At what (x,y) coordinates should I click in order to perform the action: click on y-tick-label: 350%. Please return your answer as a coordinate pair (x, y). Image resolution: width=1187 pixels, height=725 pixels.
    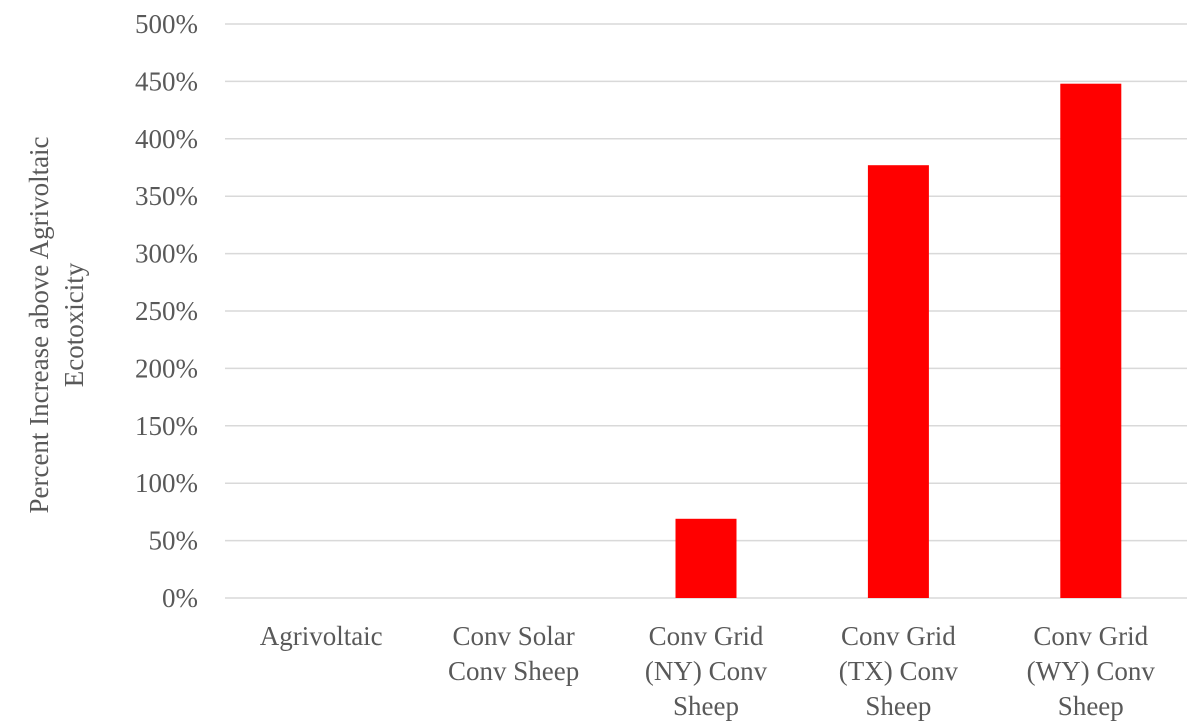
    Looking at the image, I should click on (166, 196).